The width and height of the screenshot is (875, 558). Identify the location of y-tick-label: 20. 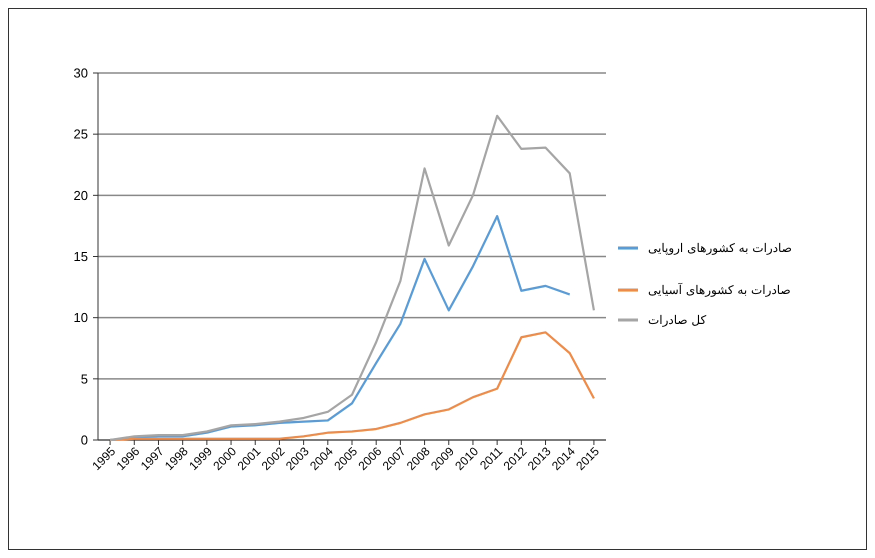
(81, 195).